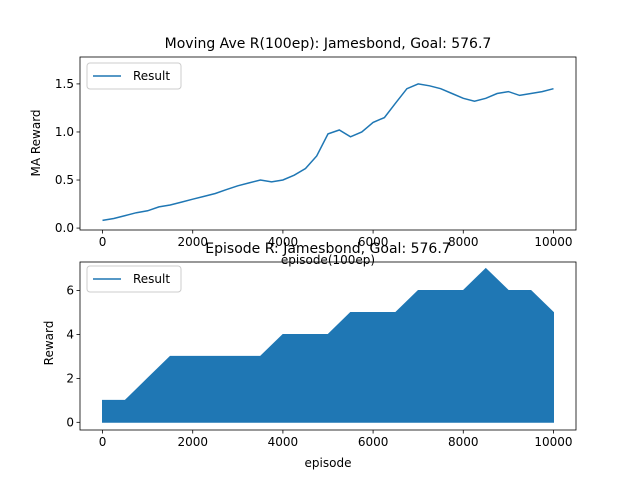 The height and width of the screenshot is (480, 640). Describe the element at coordinates (70, 422) in the screenshot. I see `y-tick-label: 0` at that location.